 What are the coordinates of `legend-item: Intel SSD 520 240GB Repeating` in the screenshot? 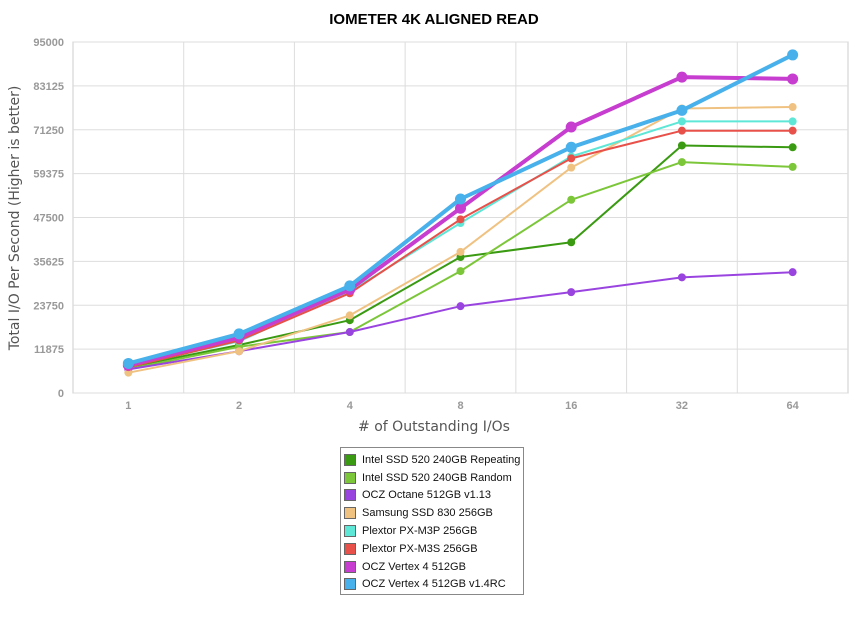 It's located at (433, 460).